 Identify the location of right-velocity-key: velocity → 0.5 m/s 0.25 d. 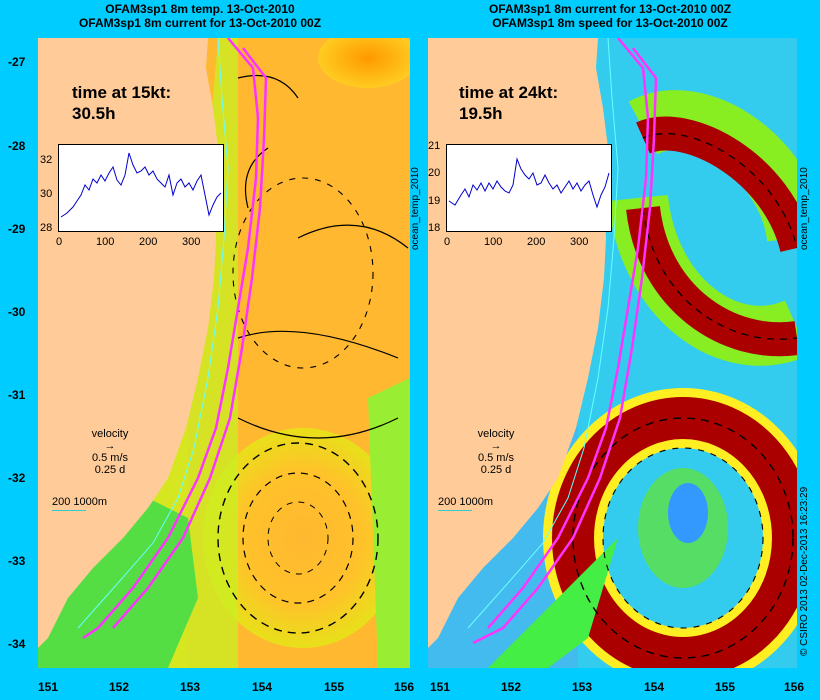
(496, 452).